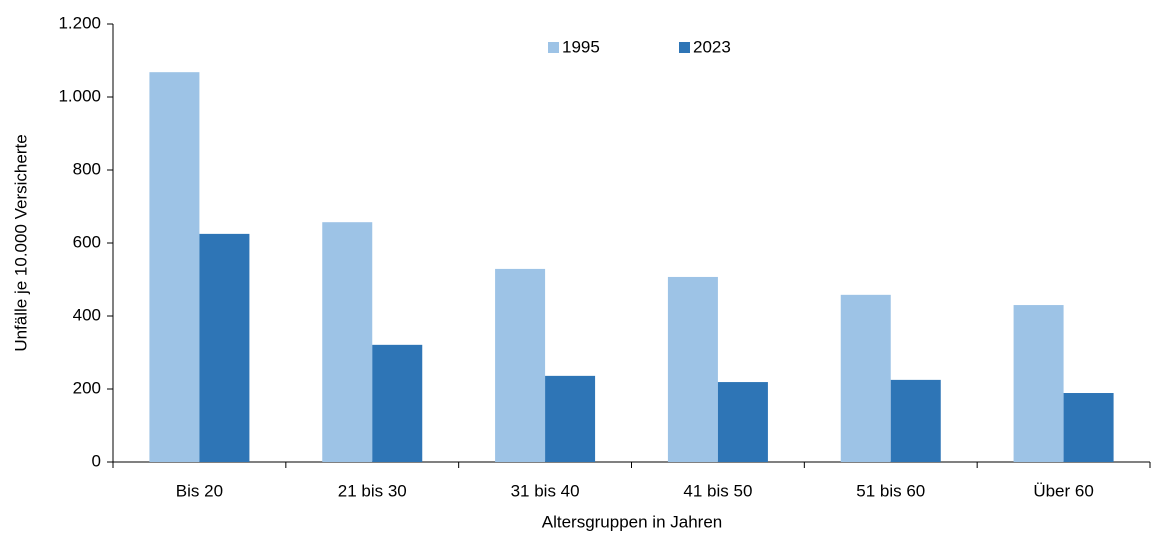 Image resolution: width=1153 pixels, height=534 pixels. Describe the element at coordinates (712, 46) in the screenshot. I see `legend-label: 2023` at that location.